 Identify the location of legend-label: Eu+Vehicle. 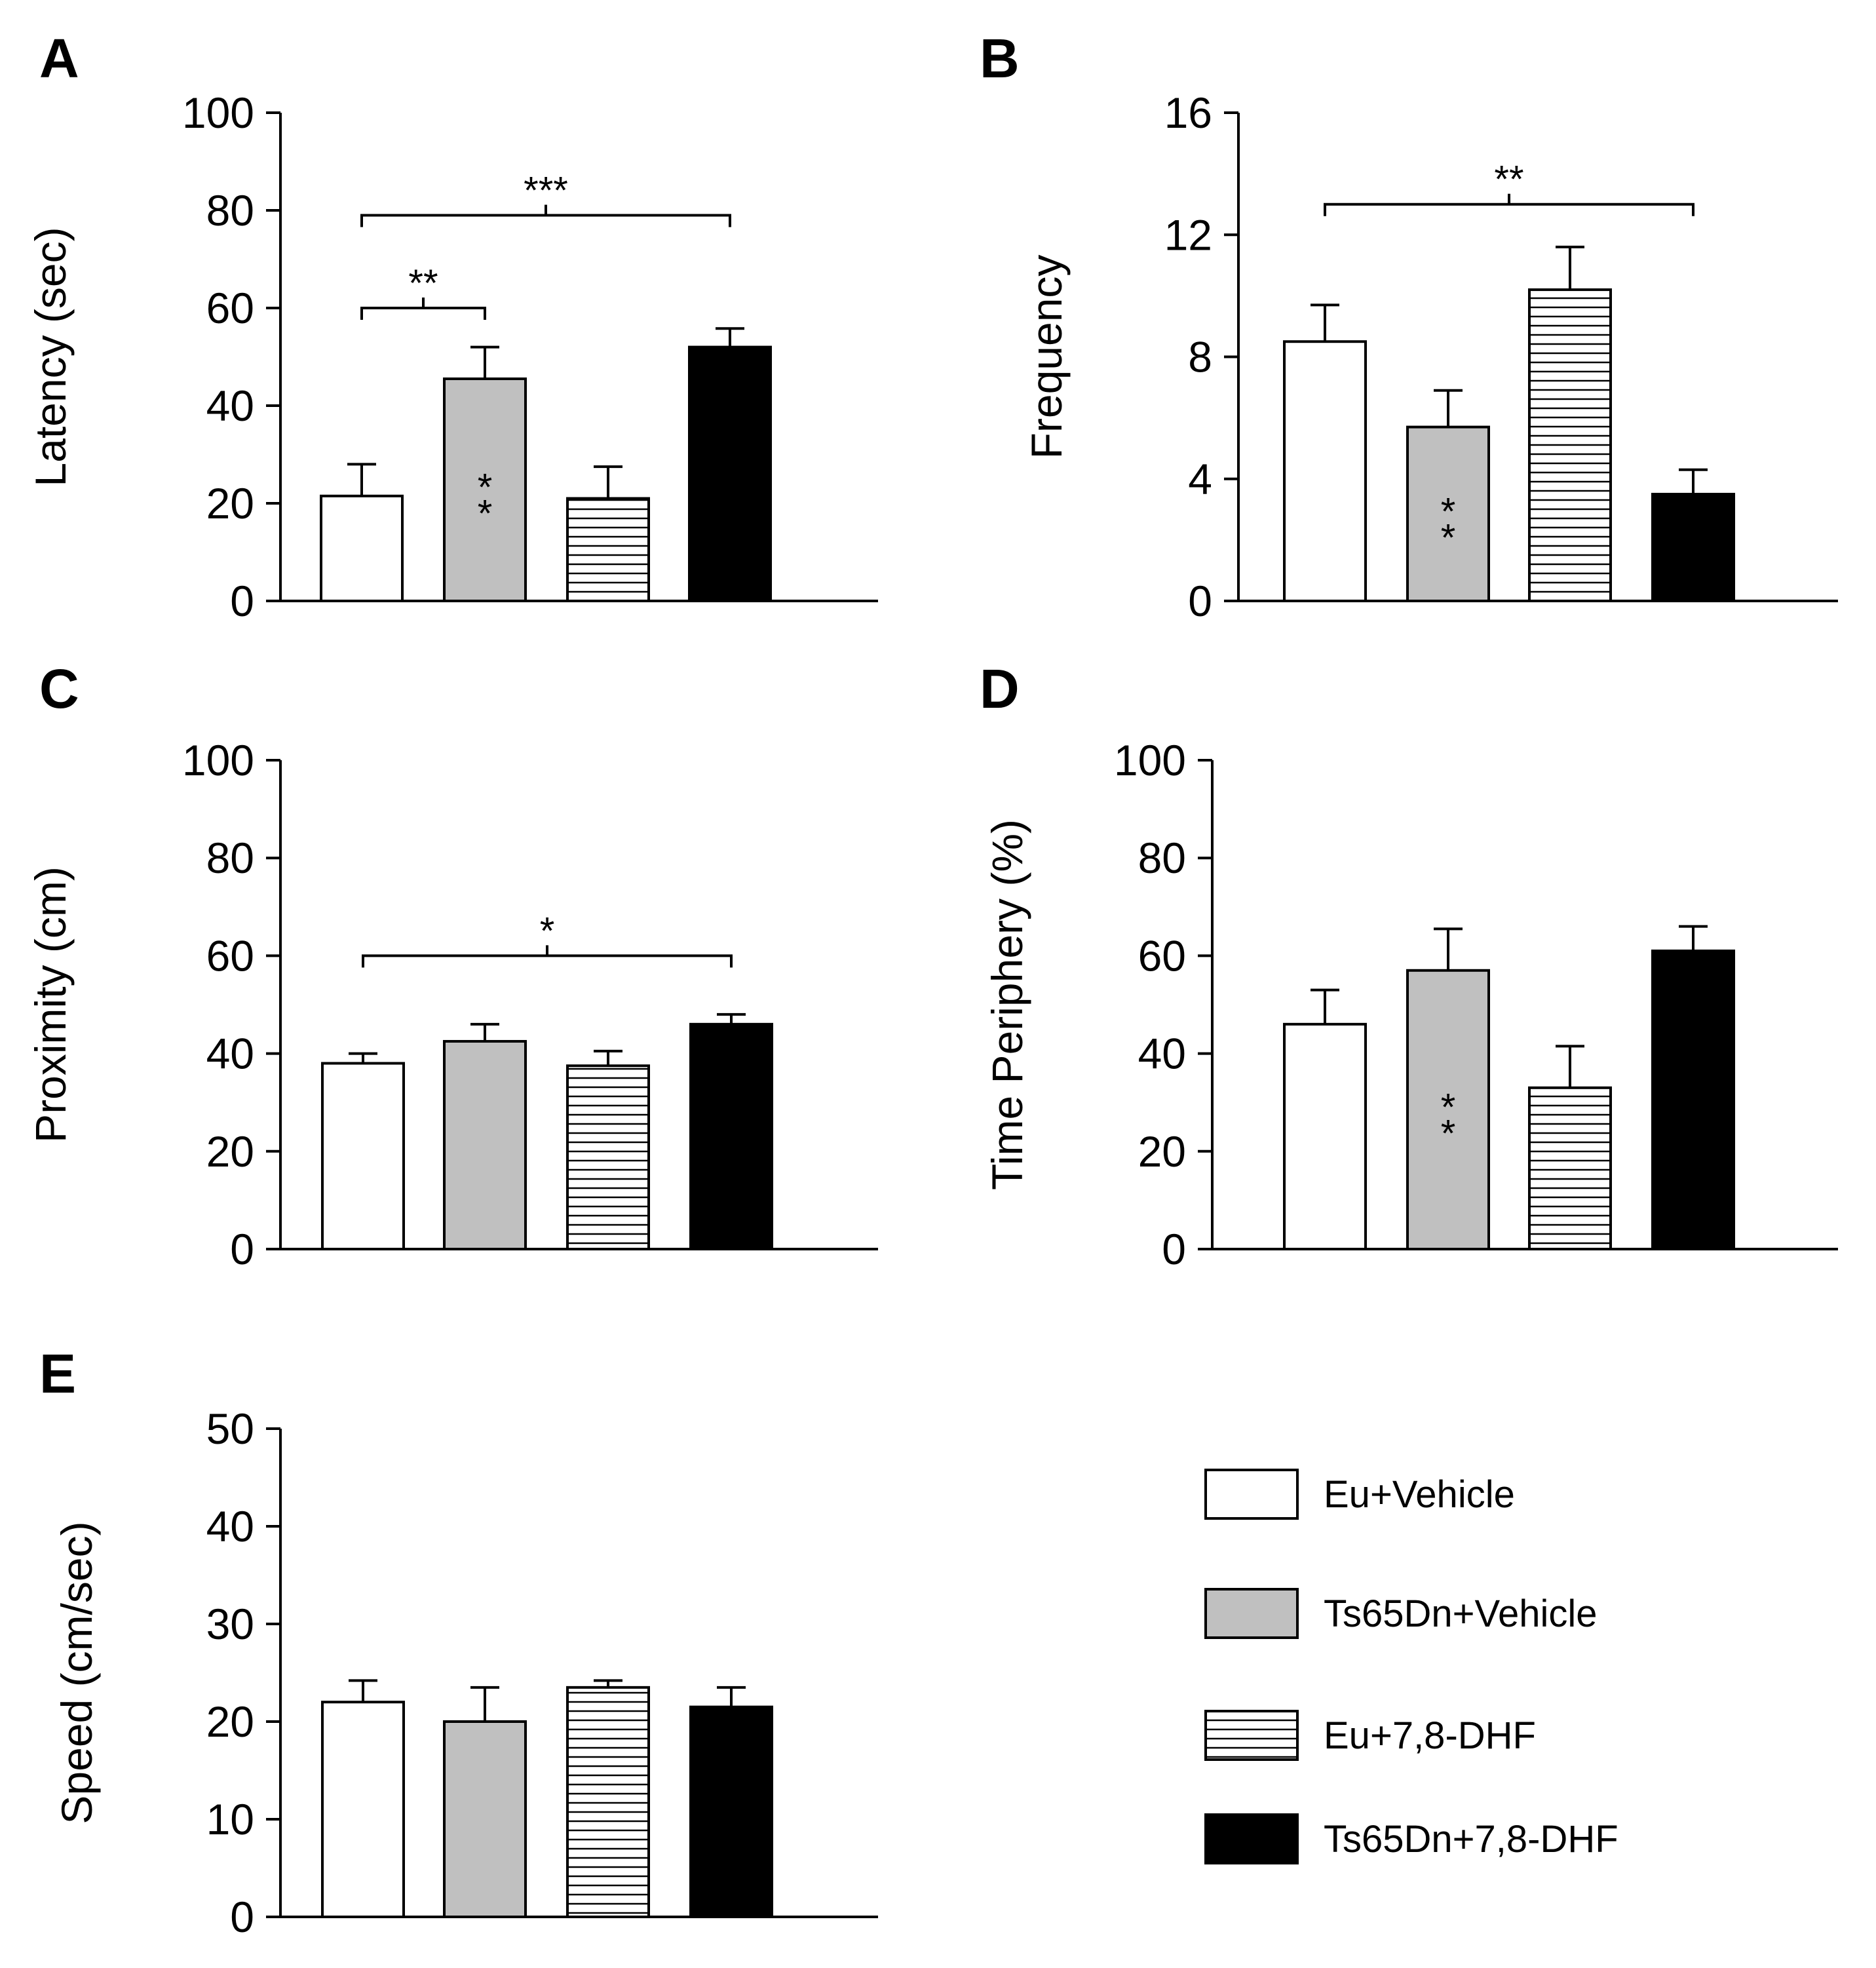
(1419, 1494).